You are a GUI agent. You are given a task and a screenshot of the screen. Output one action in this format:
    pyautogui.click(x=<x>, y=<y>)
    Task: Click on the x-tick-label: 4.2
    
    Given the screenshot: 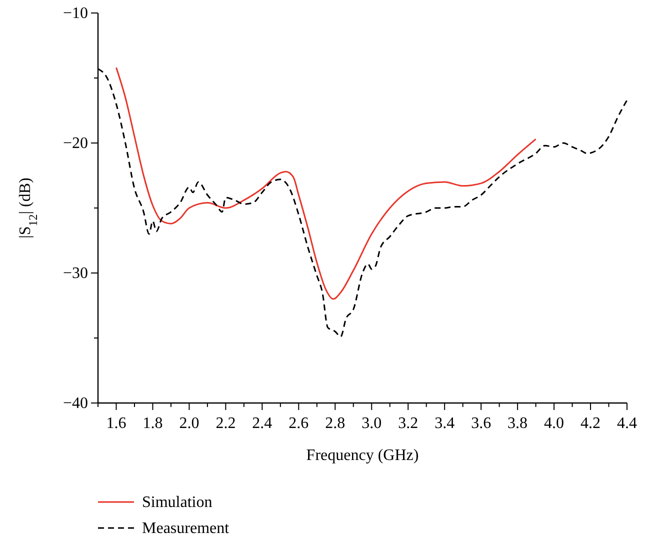 What is the action you would take?
    pyautogui.click(x=590, y=423)
    